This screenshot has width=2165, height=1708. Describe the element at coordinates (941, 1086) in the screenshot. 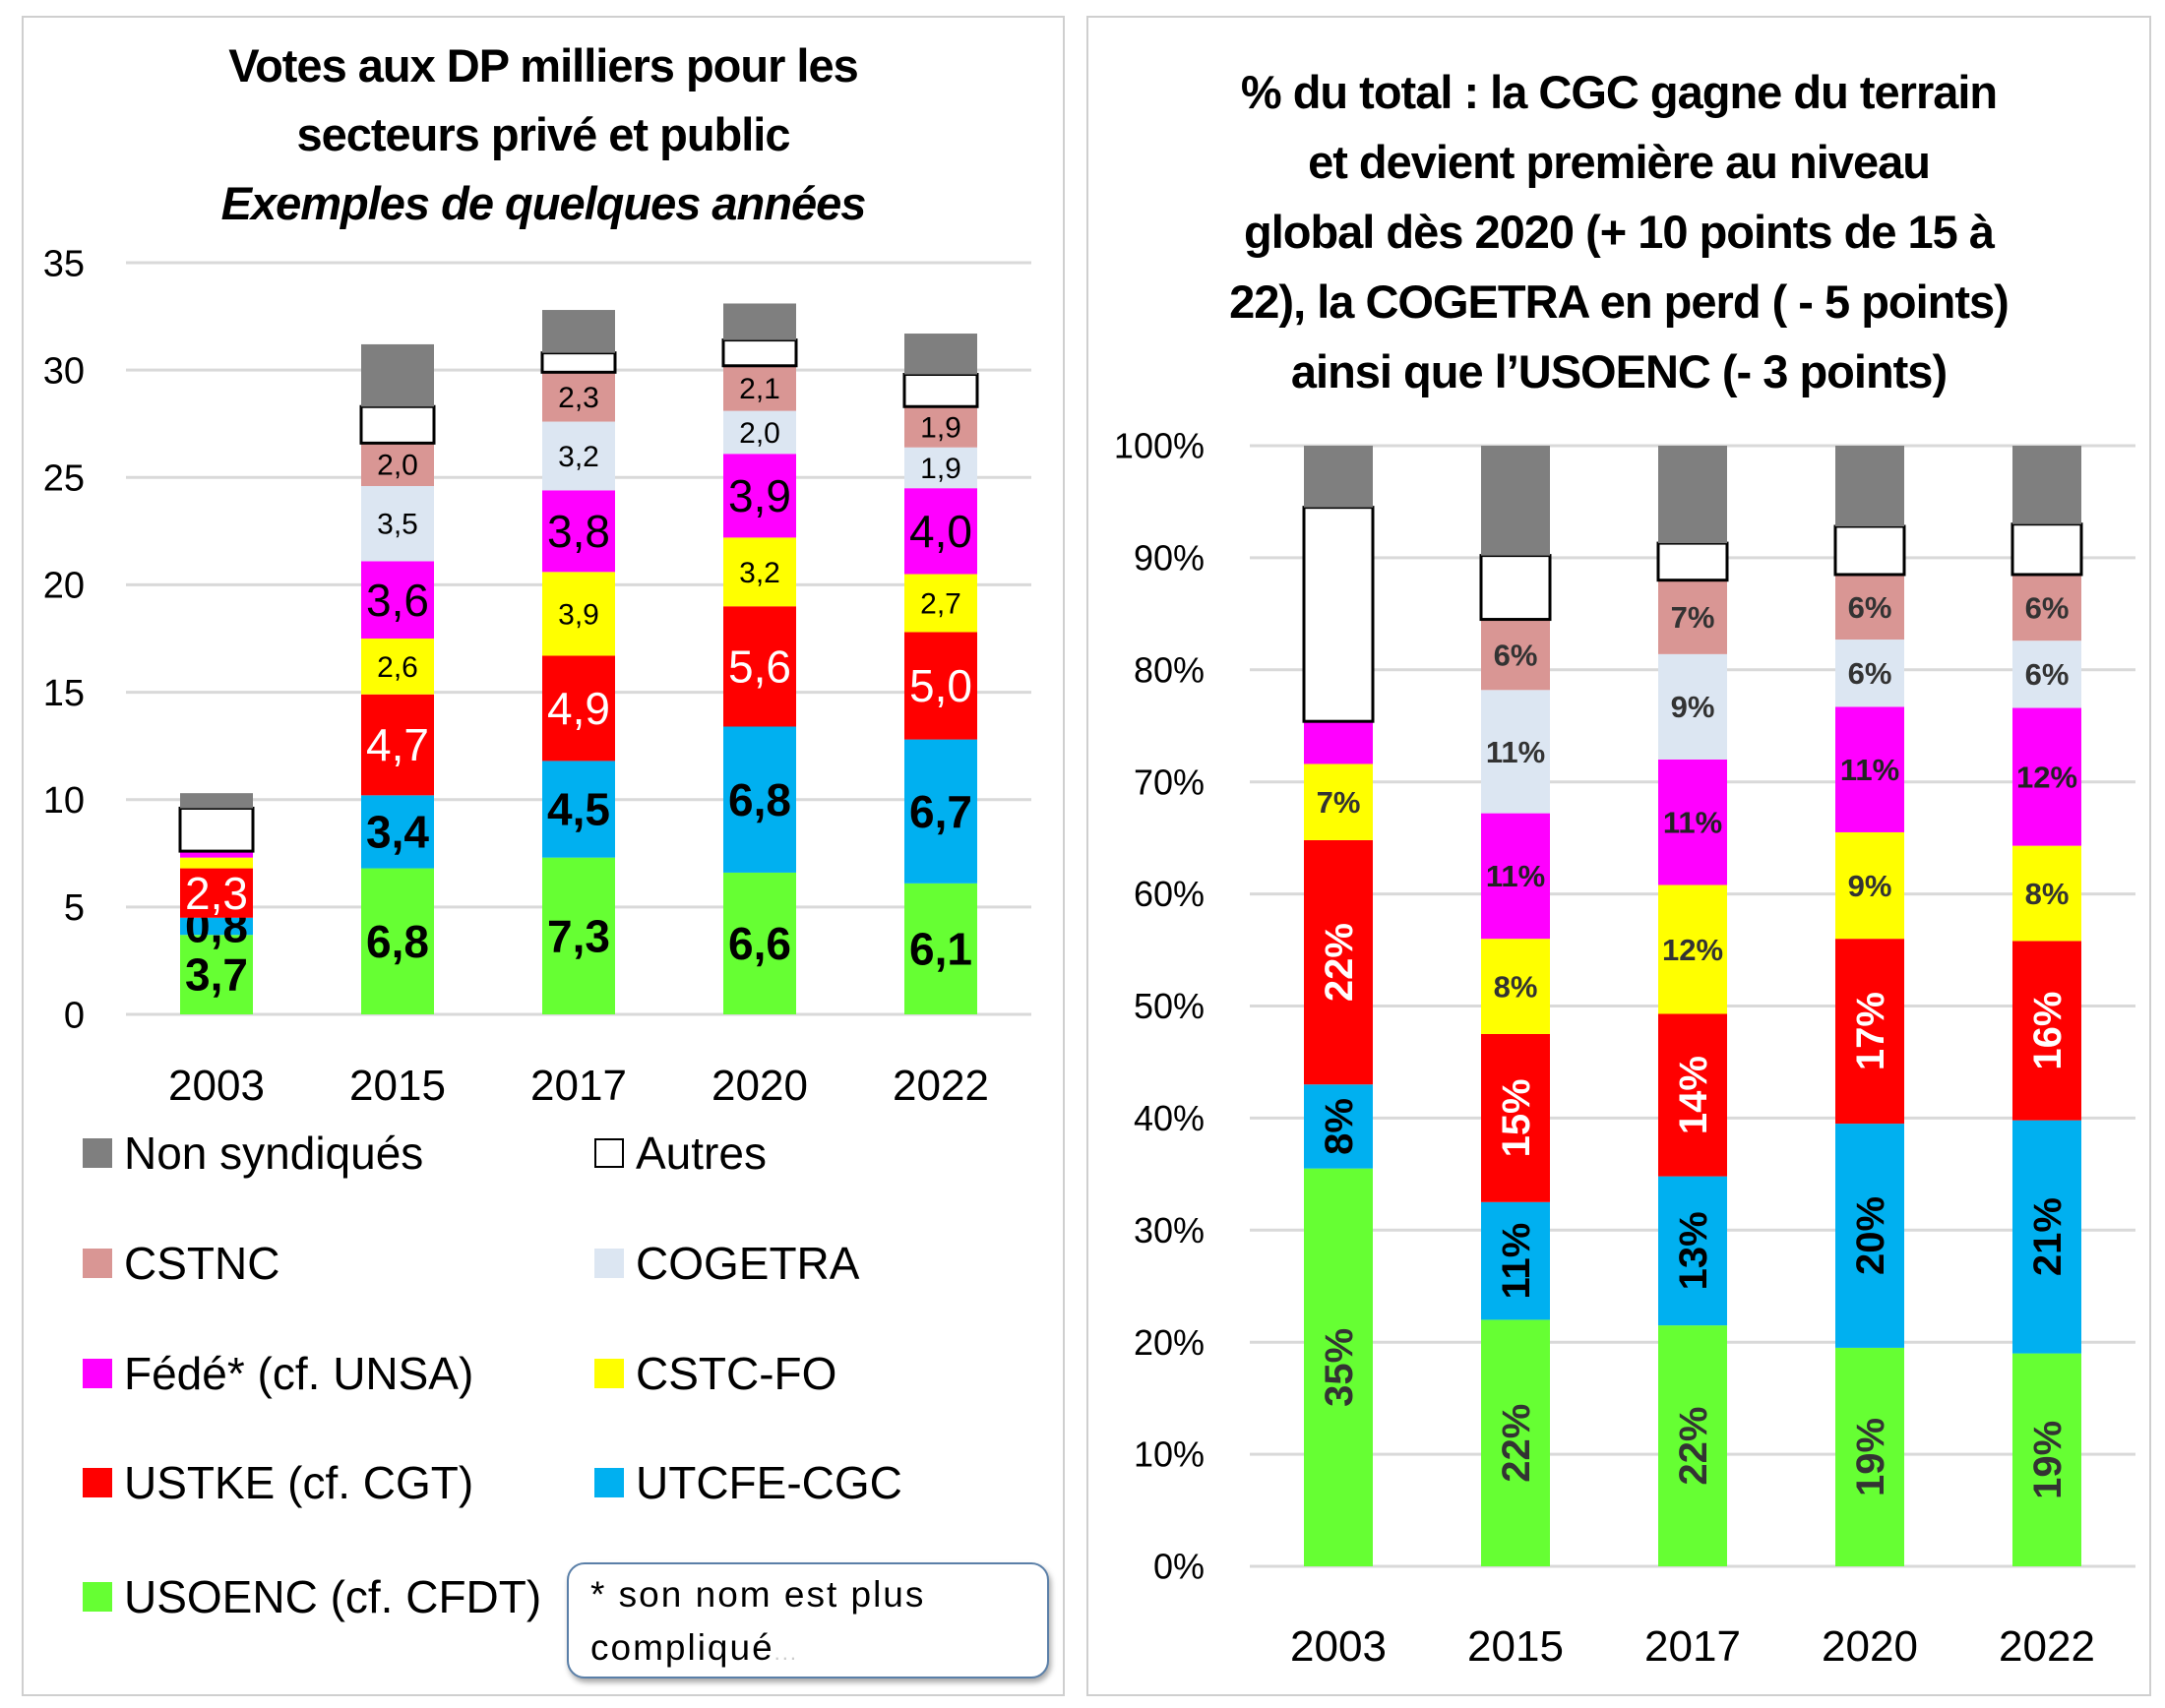

I see `x-tick-label: 2022` at that location.